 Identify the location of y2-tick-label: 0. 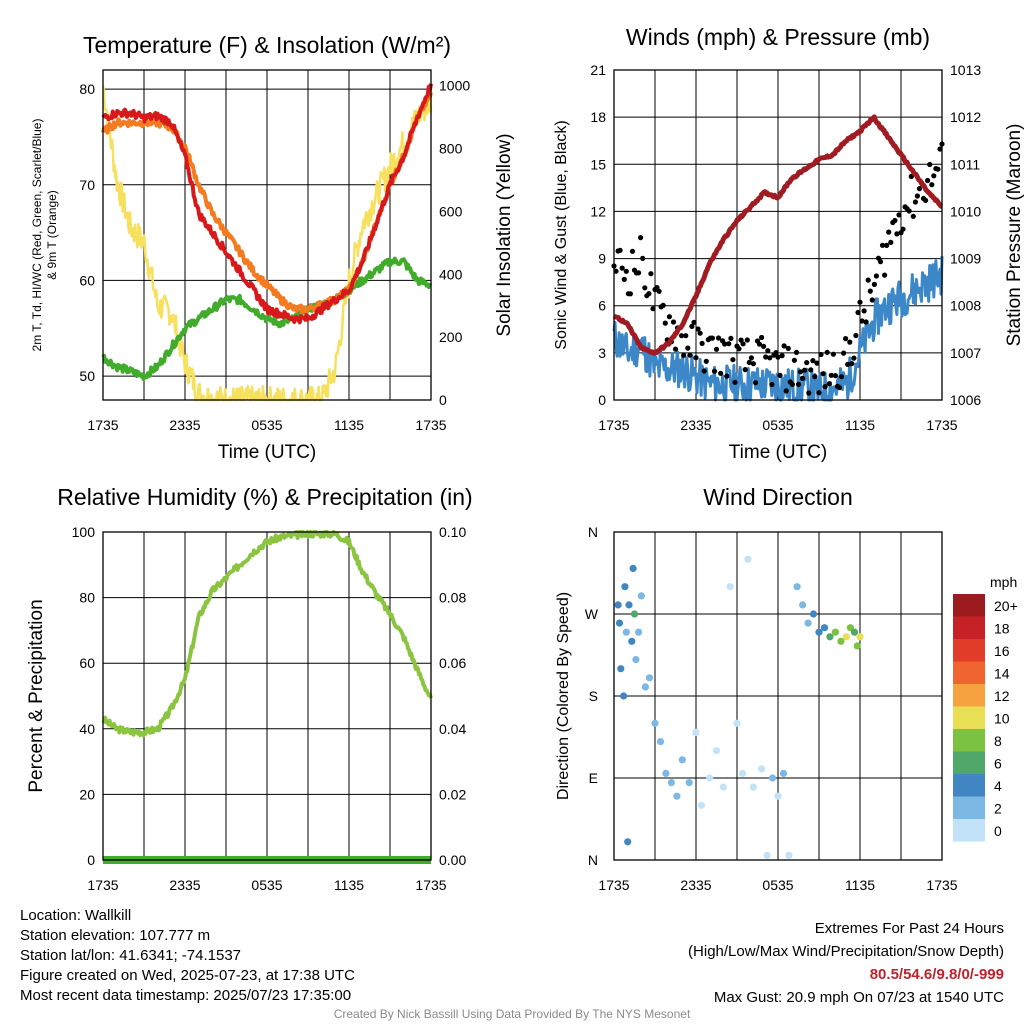
(443, 400).